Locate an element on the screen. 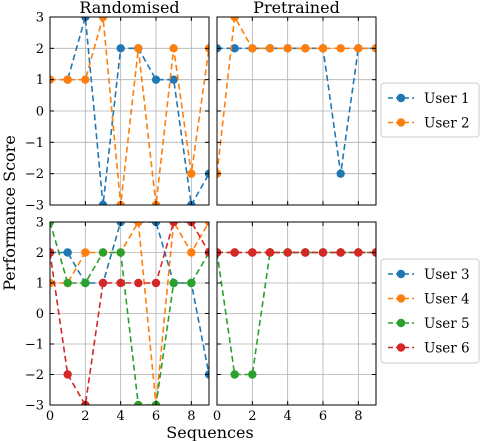 The height and width of the screenshot is (441, 484). legend-label: User 6 is located at coordinates (447, 349).